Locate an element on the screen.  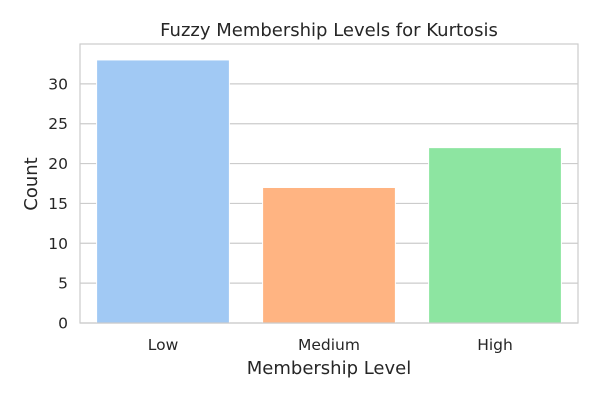
bar-medium is located at coordinates (329, 255).